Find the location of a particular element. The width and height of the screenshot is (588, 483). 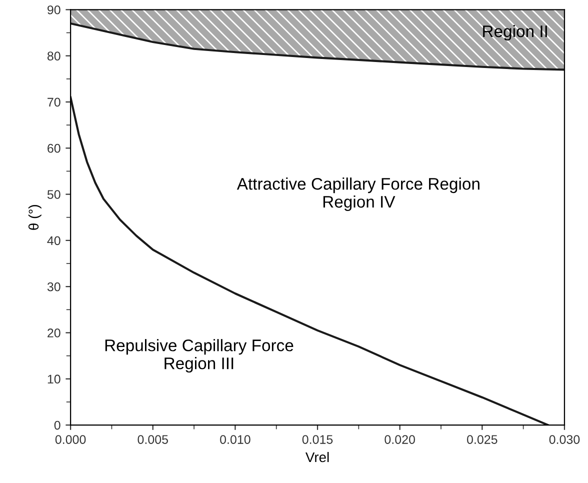

y-tick-label: 20 is located at coordinates (54, 333).